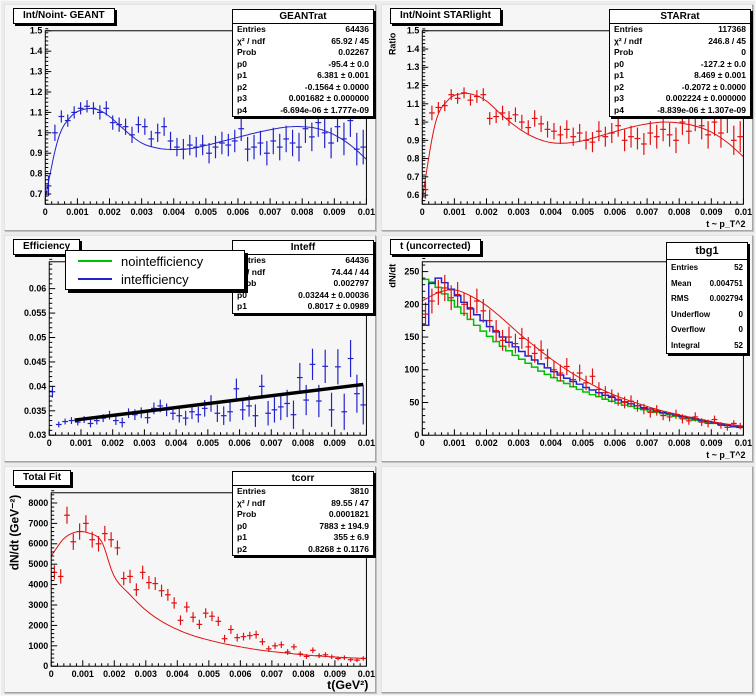  Describe the element at coordinates (583, 352) in the screenshot. I see `series-red-data-points` at that location.